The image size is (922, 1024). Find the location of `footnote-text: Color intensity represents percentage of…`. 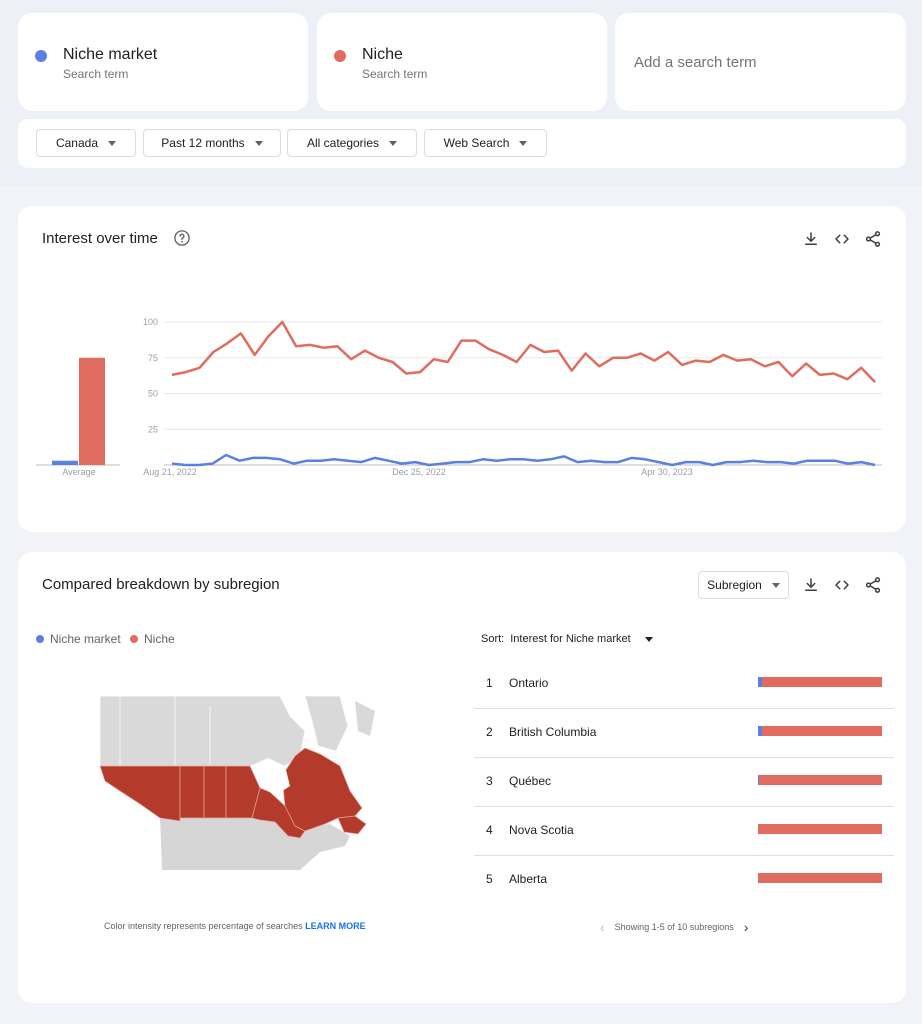

footnote-text: Color intensity represents percentage of… is located at coordinates (203, 926).